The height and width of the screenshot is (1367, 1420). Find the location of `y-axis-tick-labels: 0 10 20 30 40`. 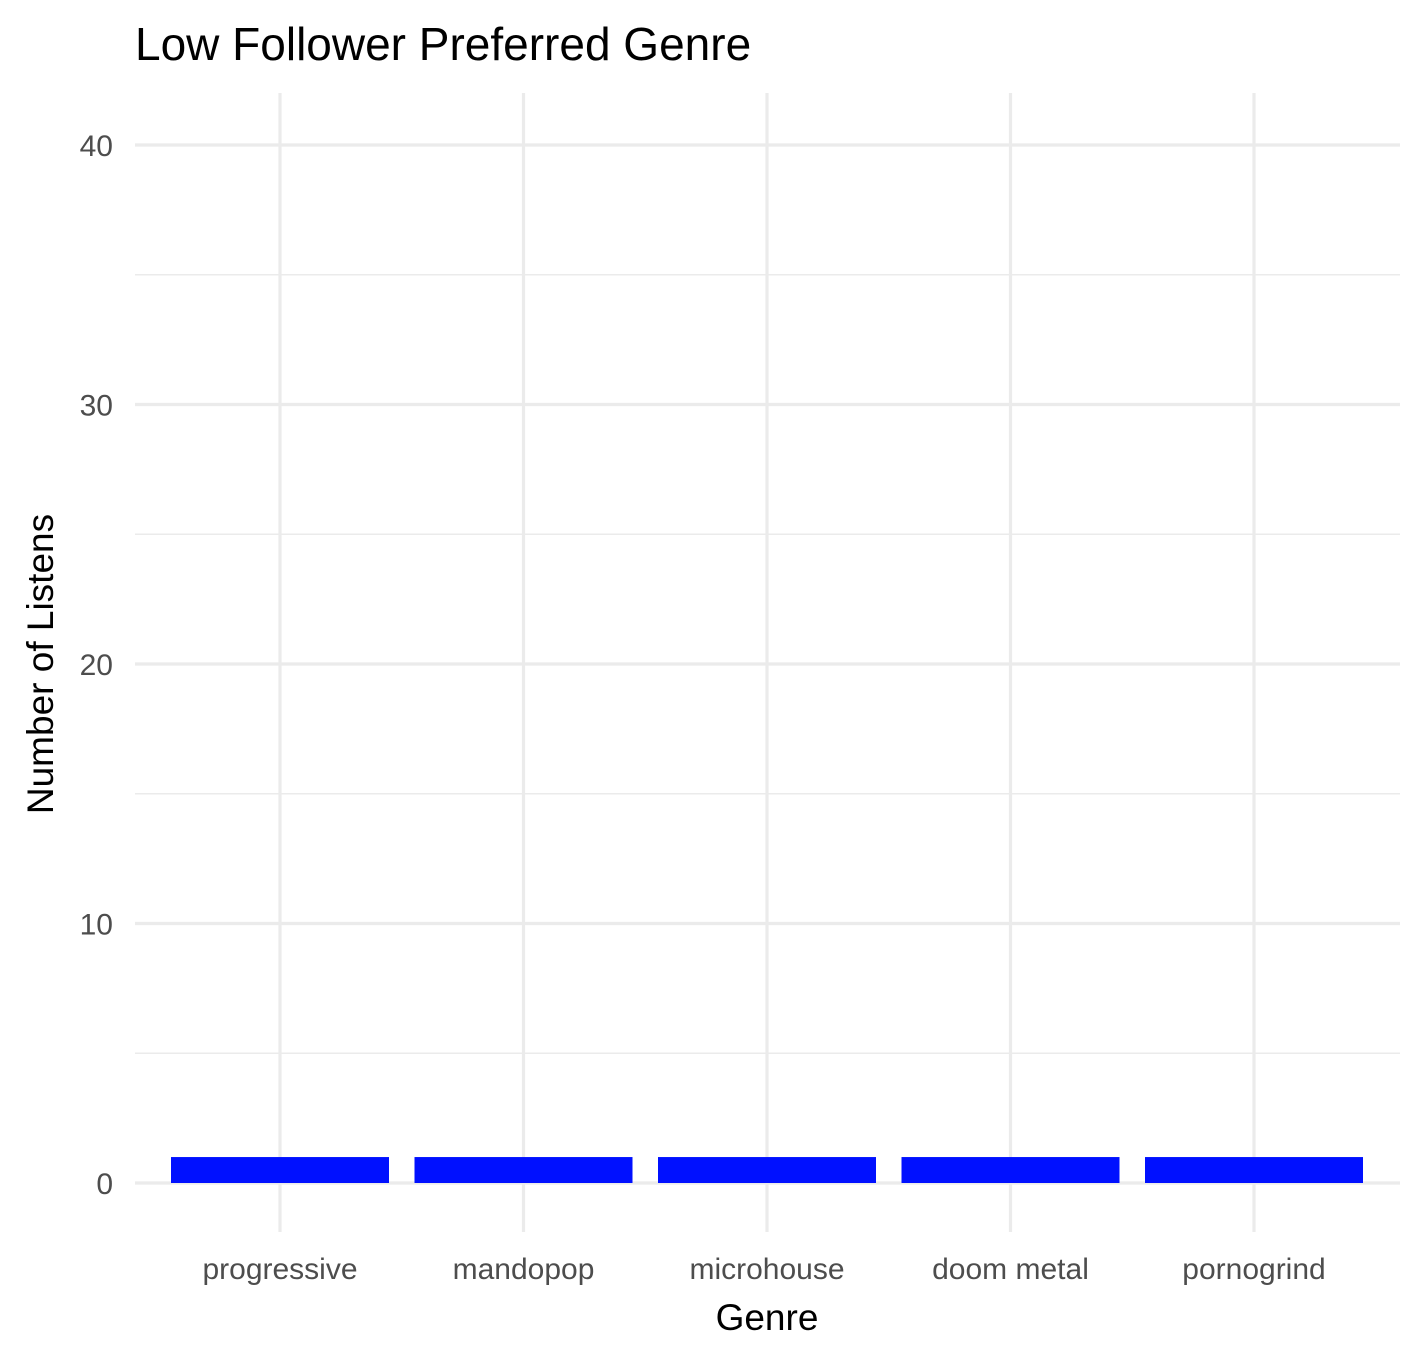

y-axis-tick-labels: 0 10 20 30 40 is located at coordinates (96, 665).